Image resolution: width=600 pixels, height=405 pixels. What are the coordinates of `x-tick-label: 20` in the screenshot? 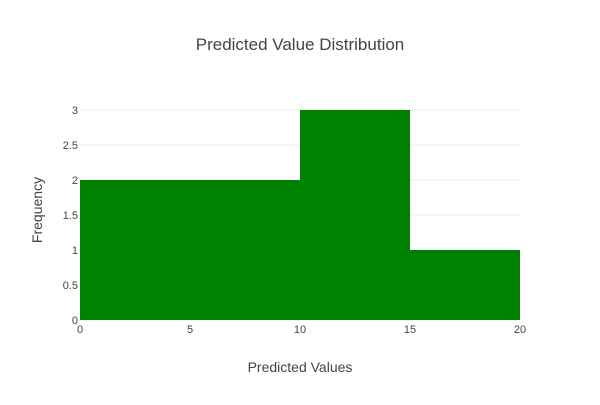 It's located at (520, 330).